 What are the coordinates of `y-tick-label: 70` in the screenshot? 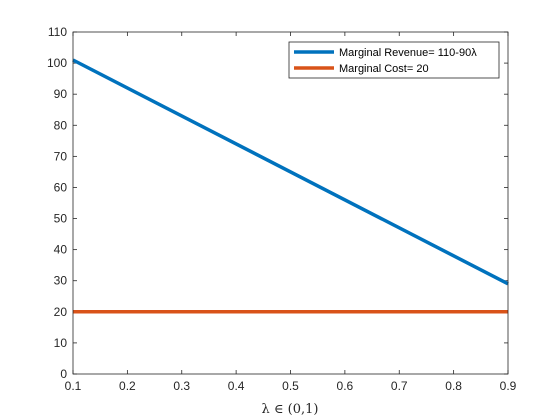 It's located at (61, 156).